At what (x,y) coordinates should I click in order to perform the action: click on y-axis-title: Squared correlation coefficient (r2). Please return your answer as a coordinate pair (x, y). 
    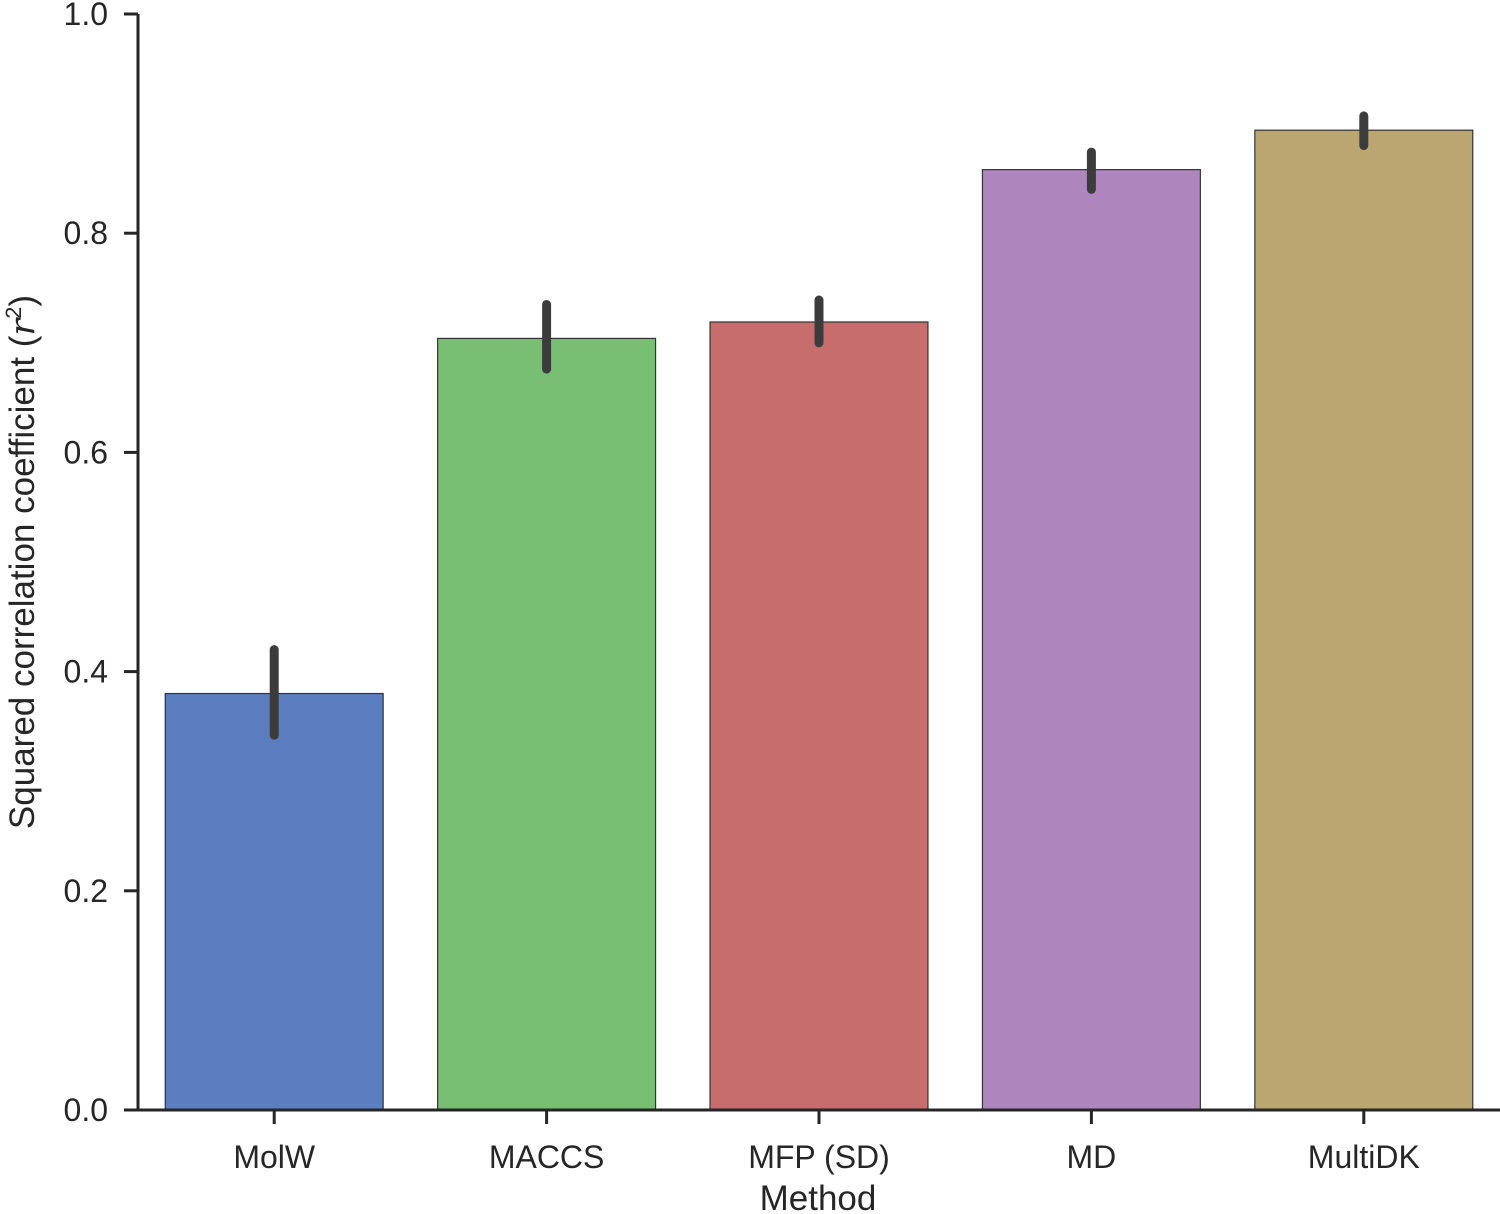
    Looking at the image, I should click on (22, 562).